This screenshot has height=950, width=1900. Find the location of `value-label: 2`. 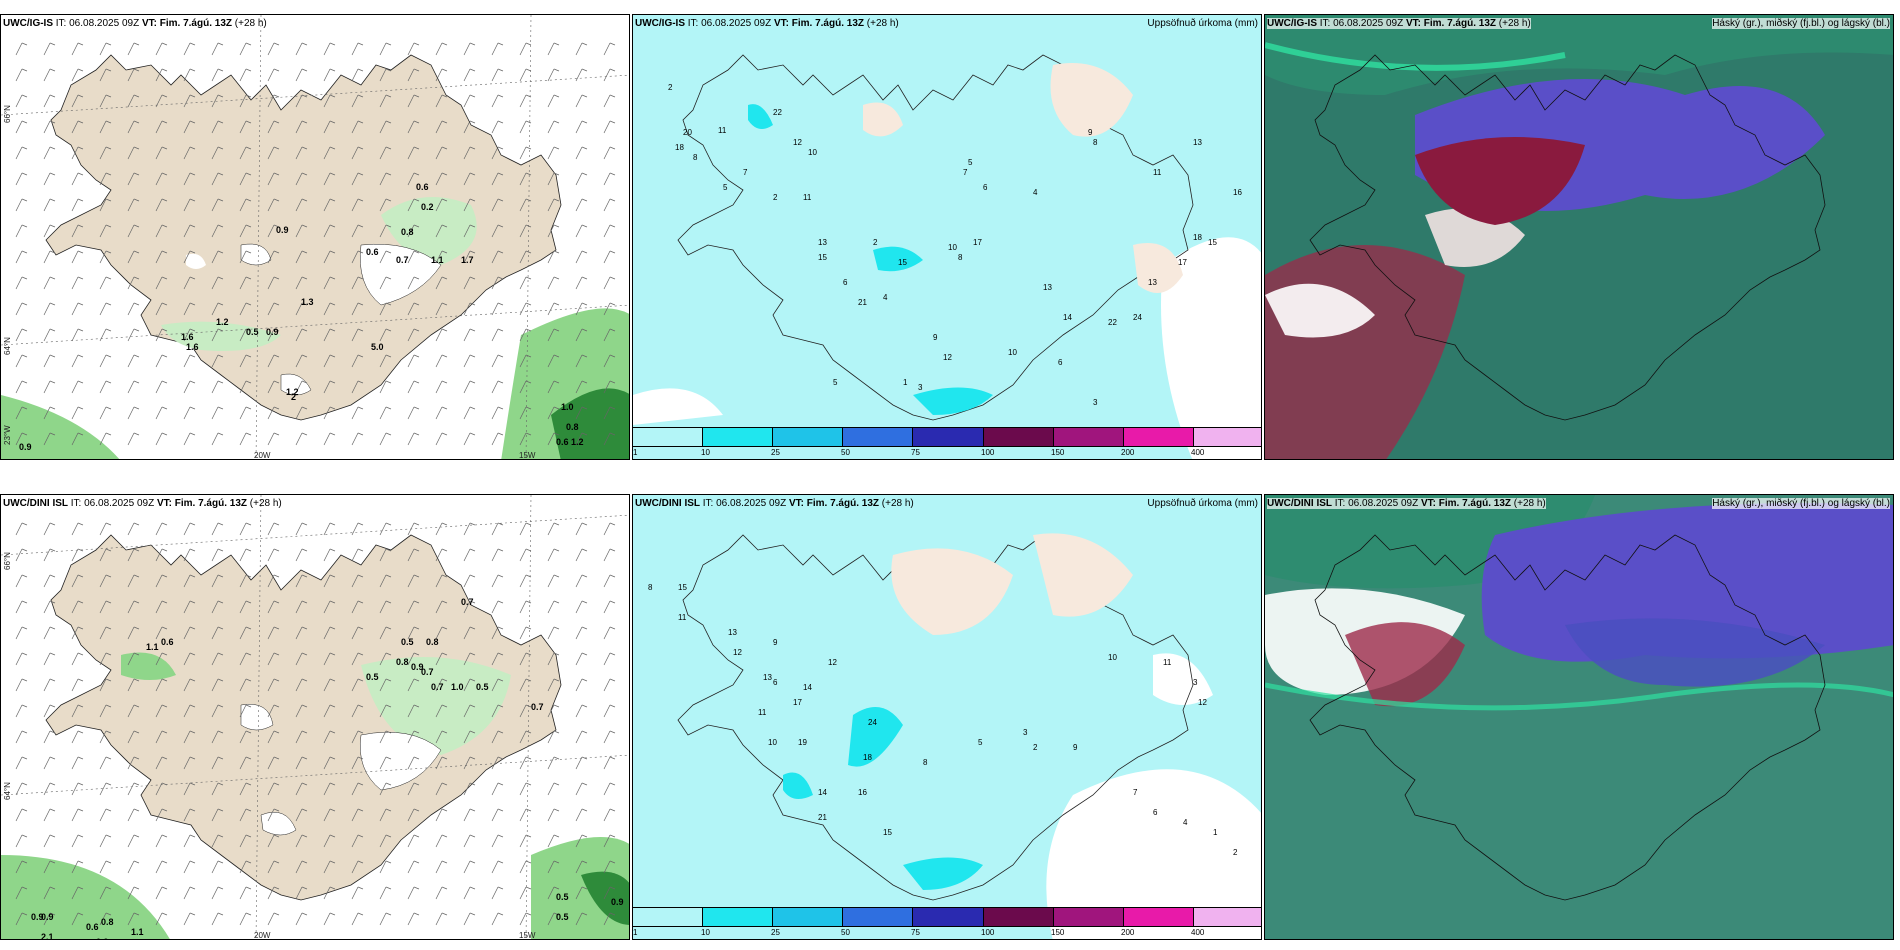

value-label: 2 is located at coordinates (875, 242).